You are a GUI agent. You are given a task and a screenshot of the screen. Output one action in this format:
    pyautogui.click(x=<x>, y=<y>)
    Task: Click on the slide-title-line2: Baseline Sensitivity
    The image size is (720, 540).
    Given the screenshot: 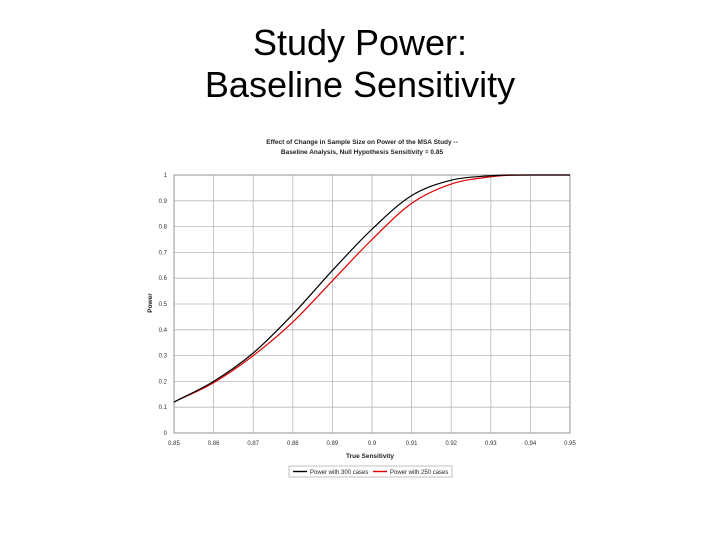 What is the action you would take?
    pyautogui.click(x=360, y=84)
    